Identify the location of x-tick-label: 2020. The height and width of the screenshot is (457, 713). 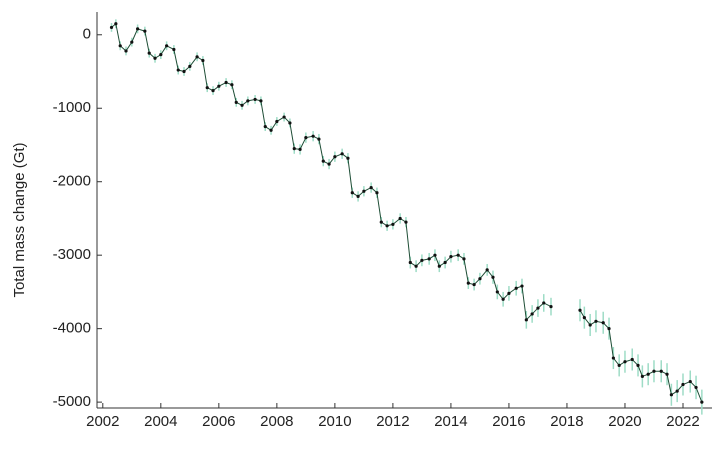
(624, 421).